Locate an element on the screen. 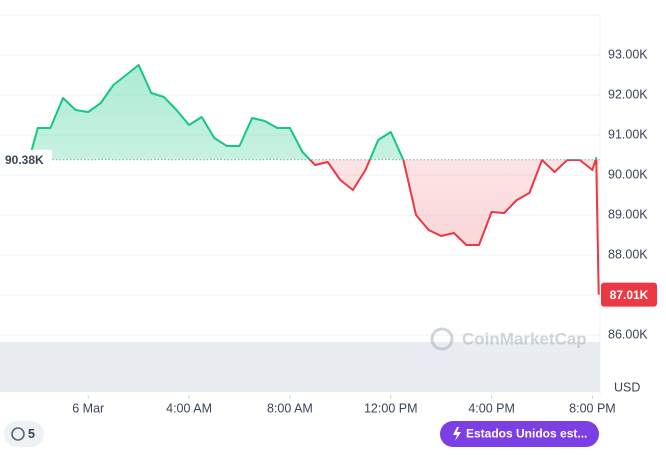  price-line-down is located at coordinates (454, 227).